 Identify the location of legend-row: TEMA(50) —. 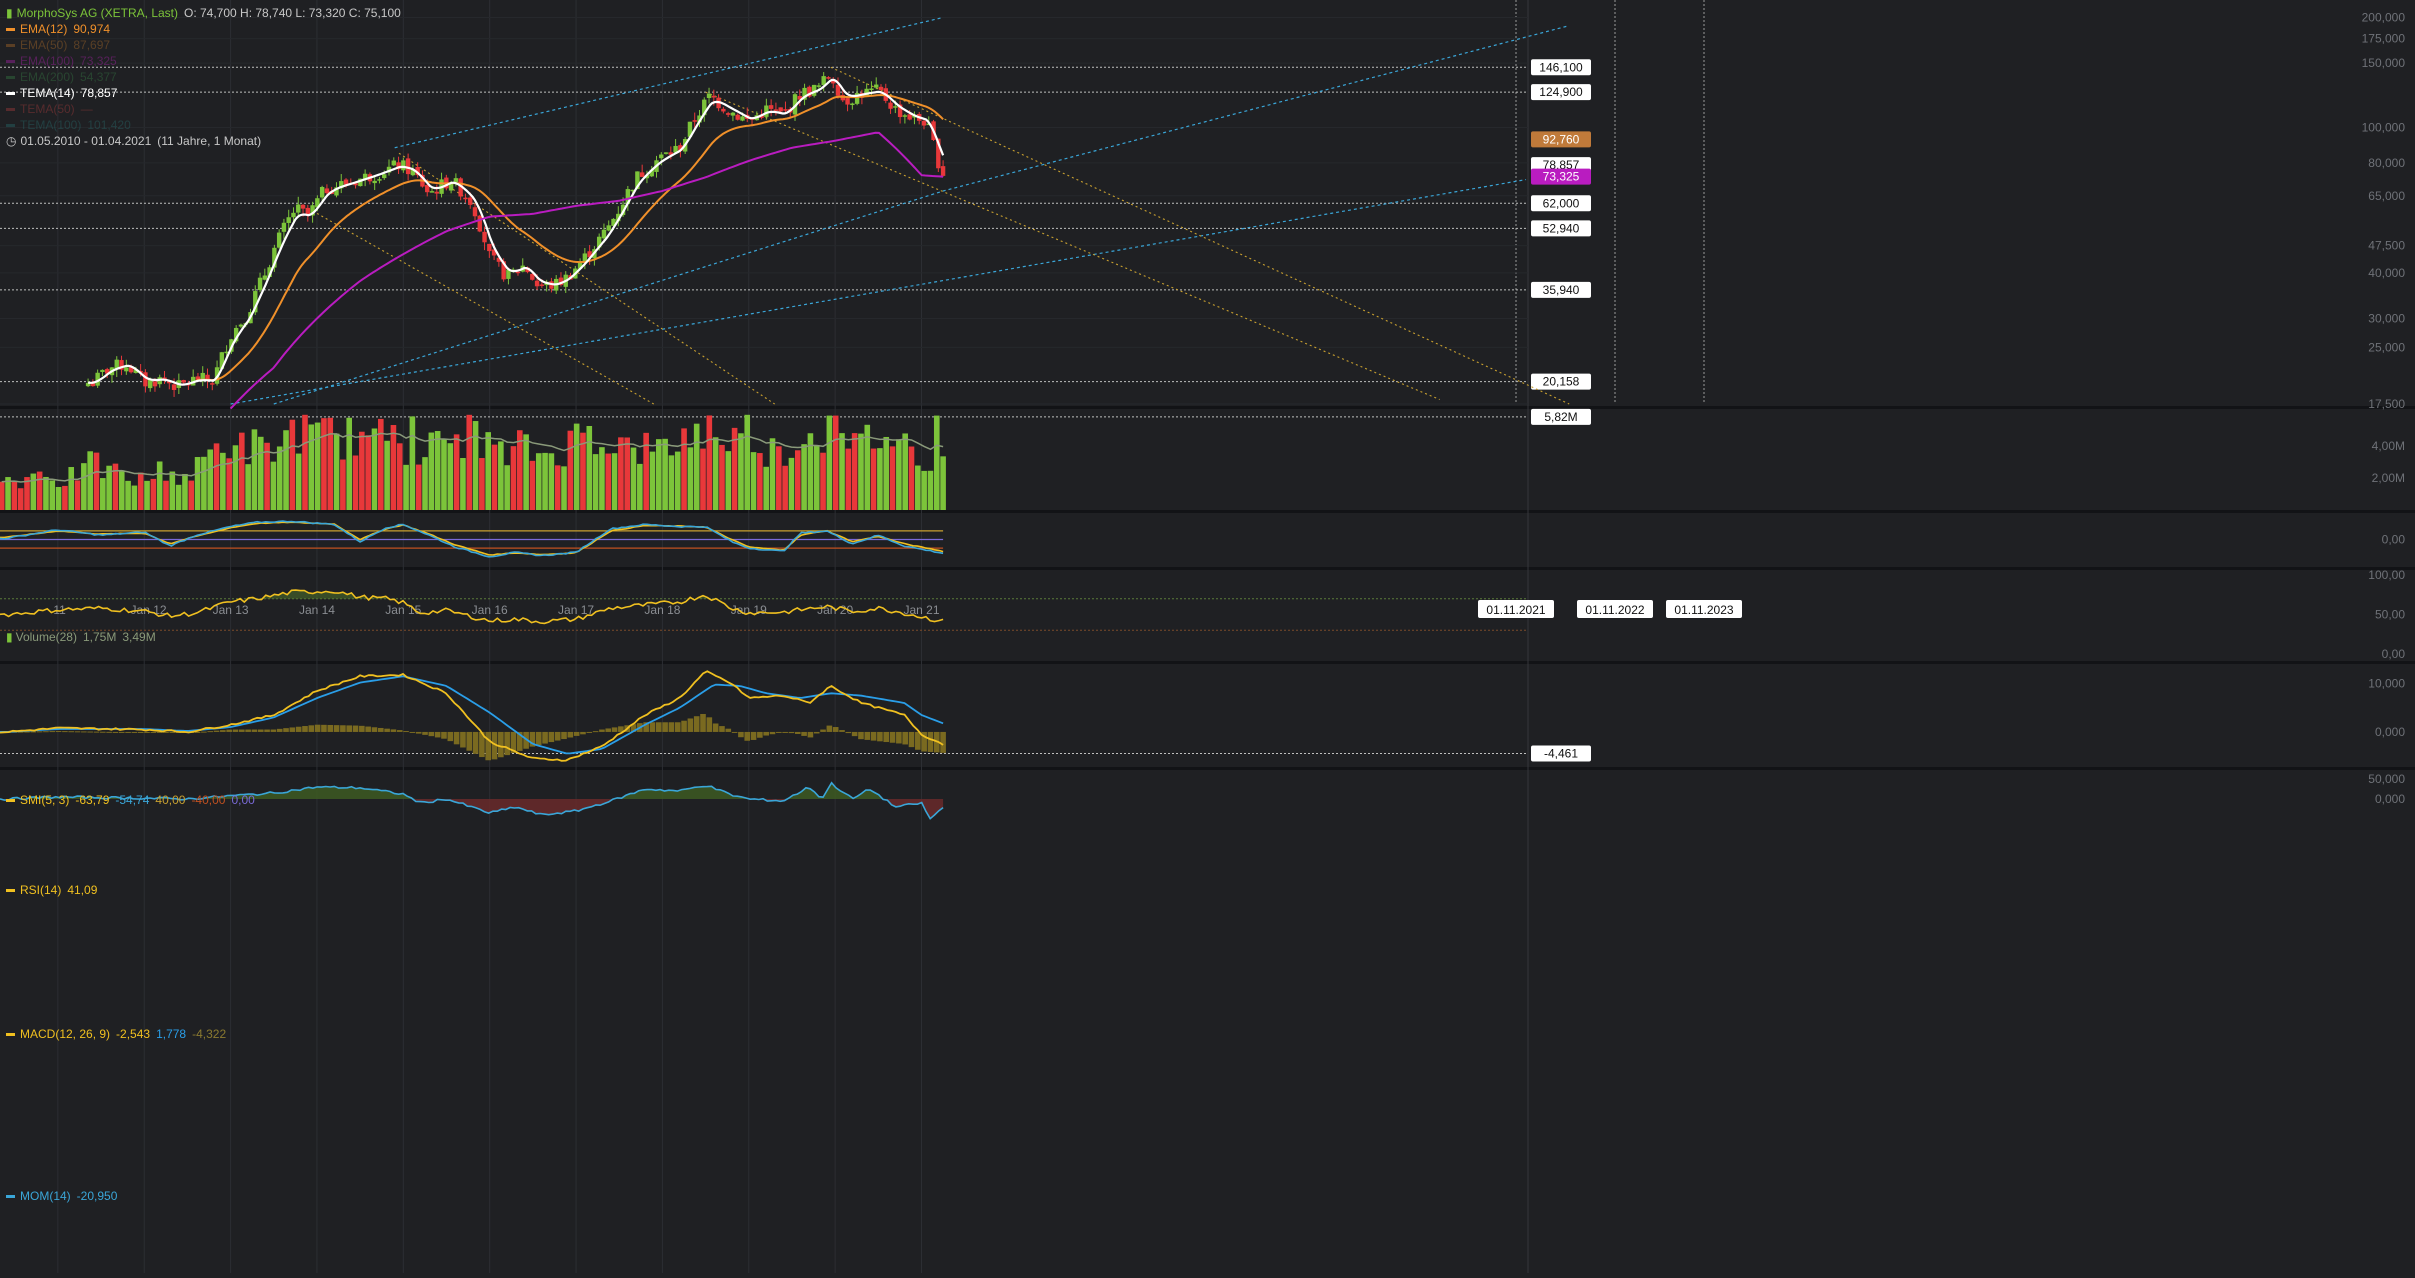
(49, 109).